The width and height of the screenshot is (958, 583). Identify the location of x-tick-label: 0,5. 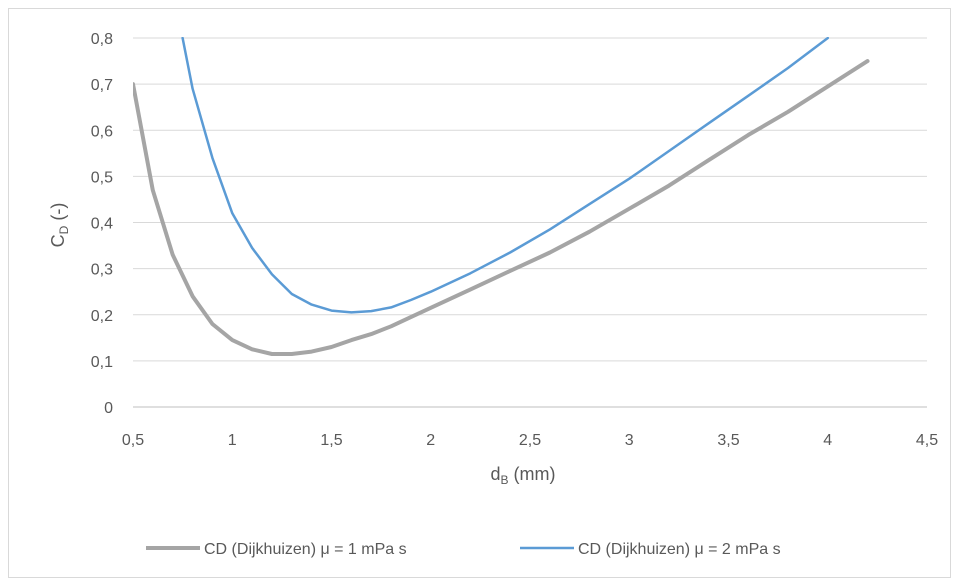
(133, 440).